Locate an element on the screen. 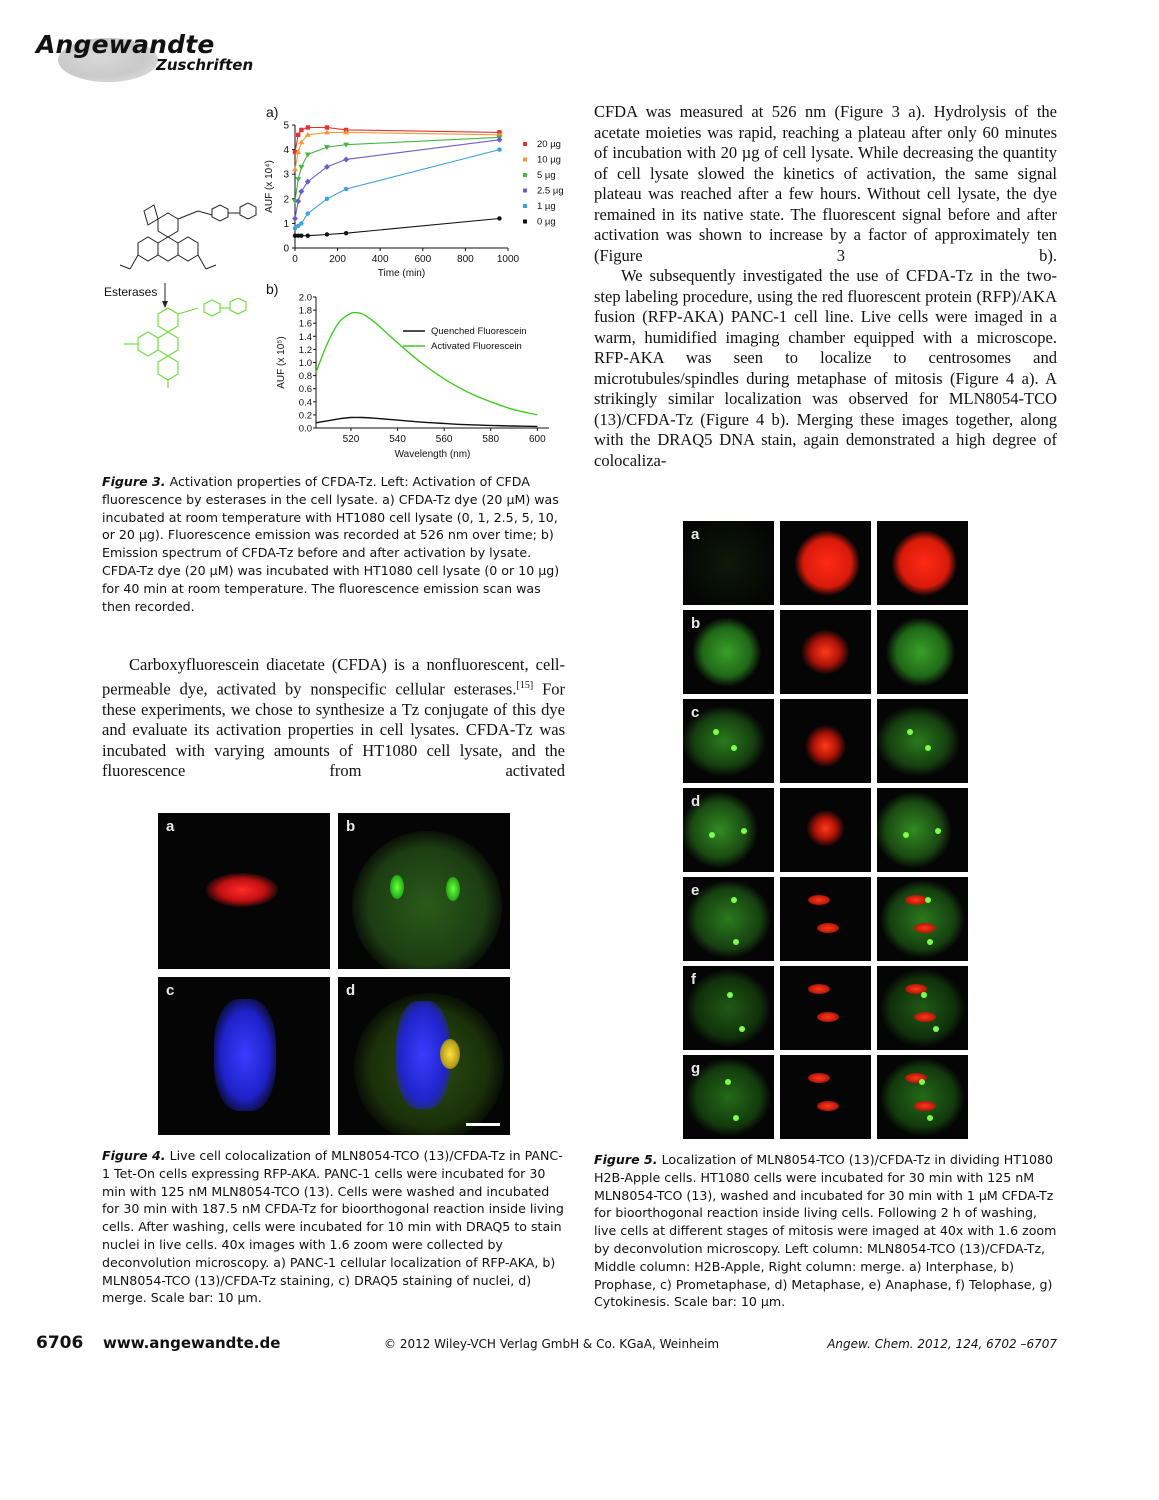 This screenshot has width=1159, height=1500. journal-logo-blob is located at coordinates (108, 60).